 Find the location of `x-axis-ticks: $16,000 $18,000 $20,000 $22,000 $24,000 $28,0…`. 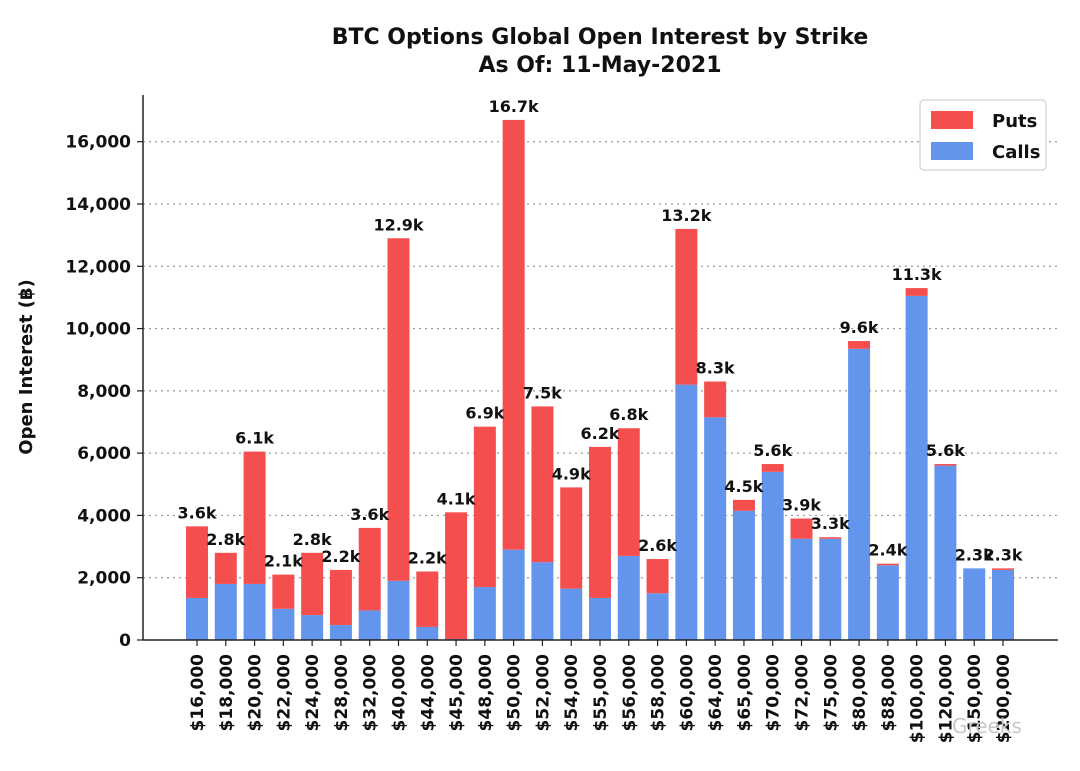

x-axis-ticks: $16,000 $18,000 $20,000 $22,000 $24,000 $28,0… is located at coordinates (601, 691).